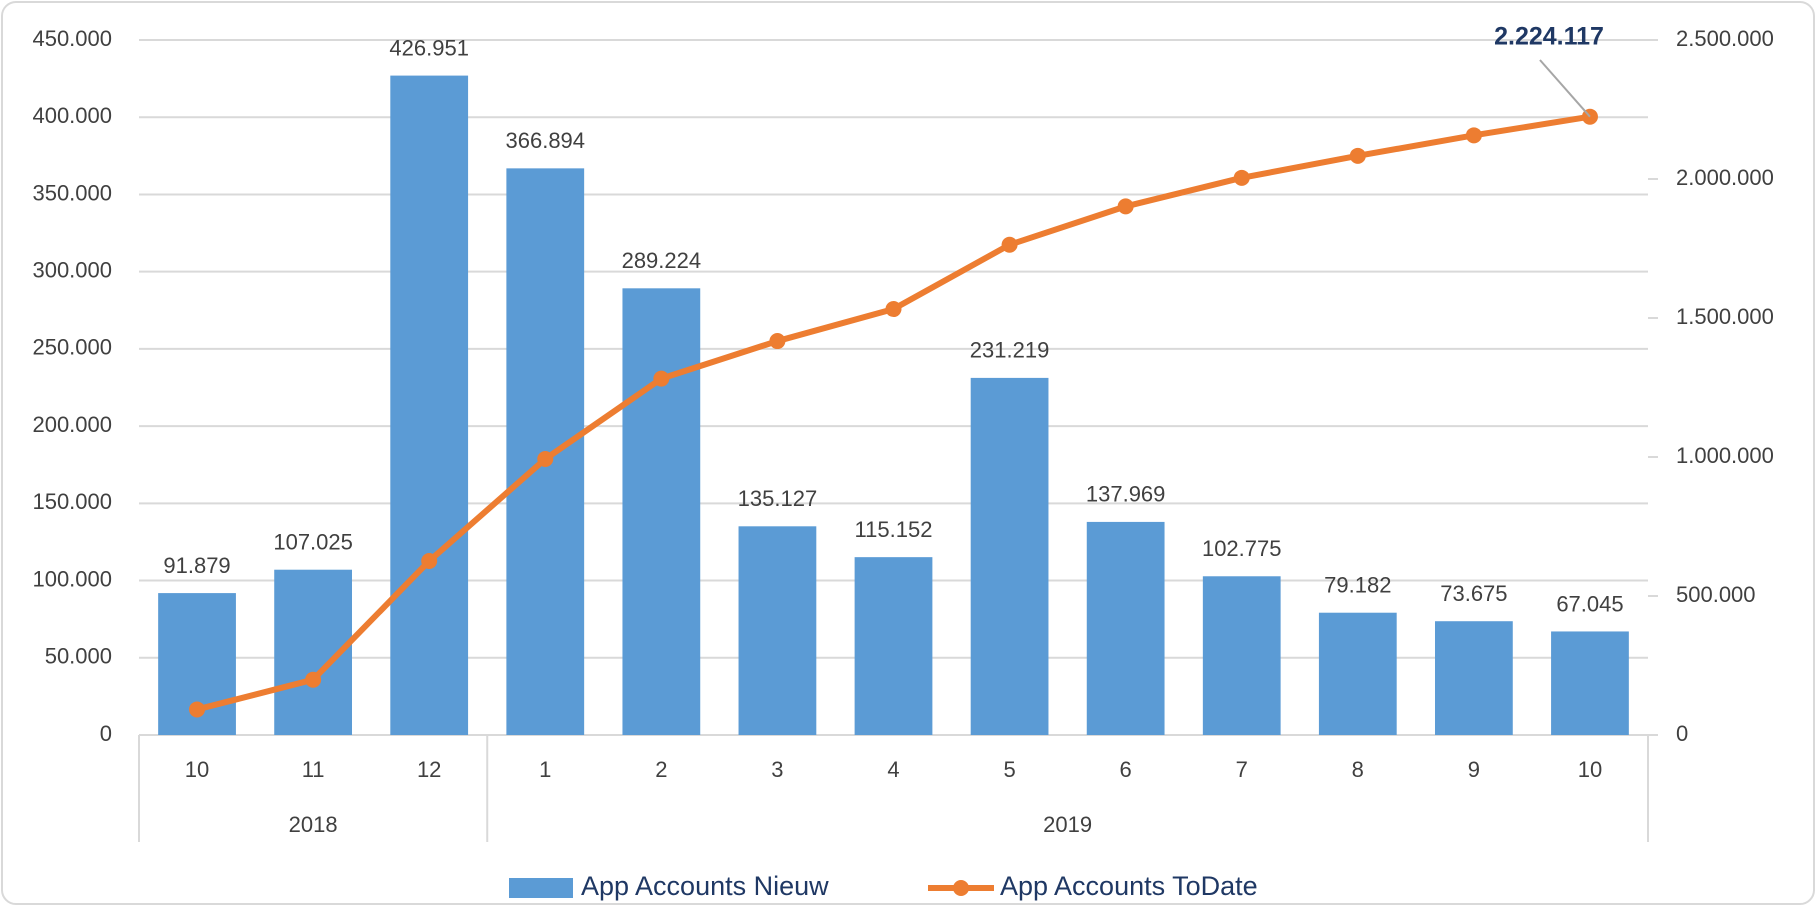 Image resolution: width=1816 pixels, height=906 pixels. I want to click on y-tick-label: 450.000, so click(72, 38).